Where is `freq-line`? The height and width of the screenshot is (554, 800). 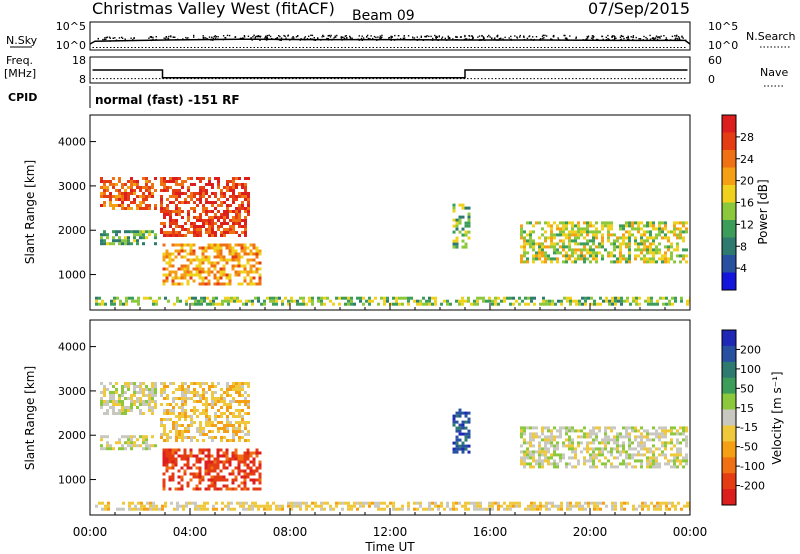 freq-line is located at coordinates (390, 74).